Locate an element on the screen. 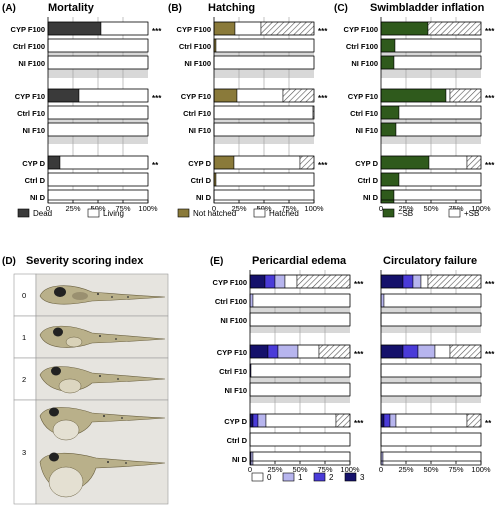  a-bar-cyp-d-s1 is located at coordinates (104, 162).